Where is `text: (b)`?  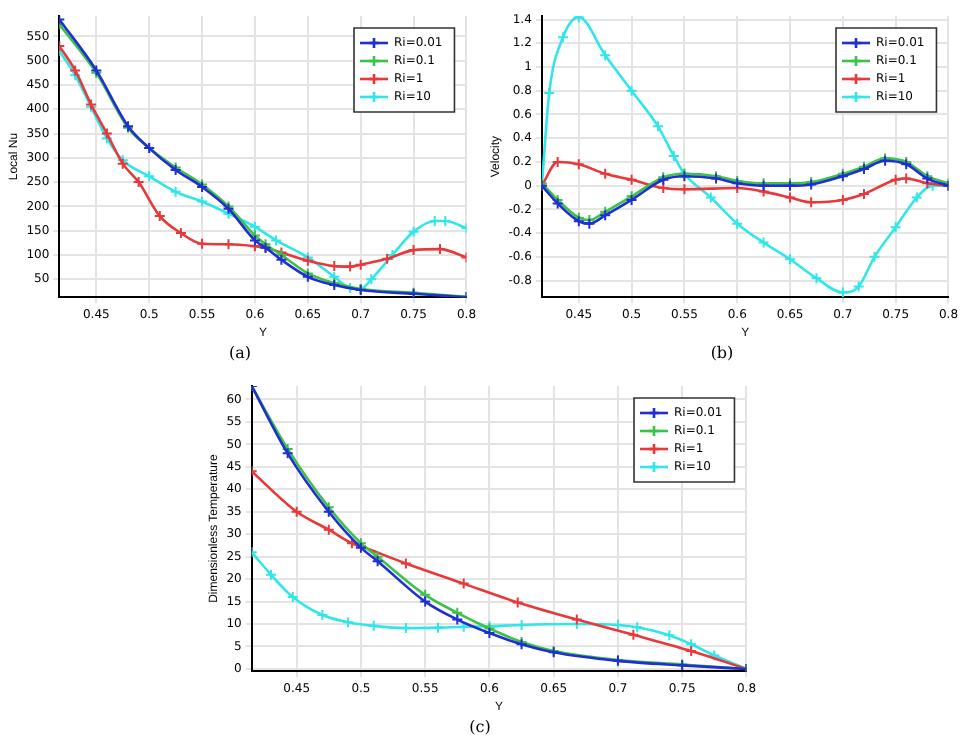 text: (b) is located at coordinates (722, 353).